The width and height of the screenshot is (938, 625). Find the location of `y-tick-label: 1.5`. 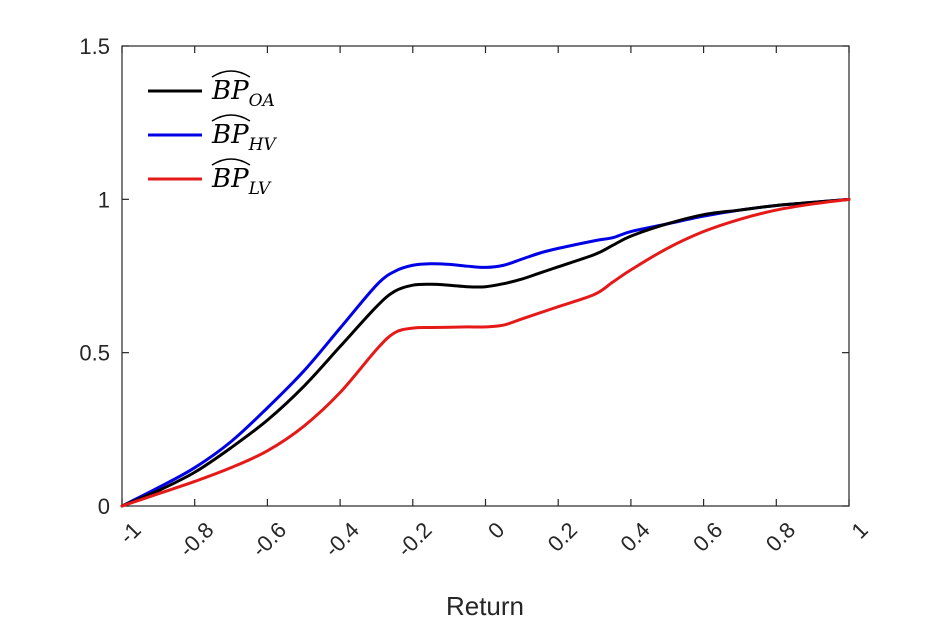

y-tick-label: 1.5 is located at coordinates (94, 46).